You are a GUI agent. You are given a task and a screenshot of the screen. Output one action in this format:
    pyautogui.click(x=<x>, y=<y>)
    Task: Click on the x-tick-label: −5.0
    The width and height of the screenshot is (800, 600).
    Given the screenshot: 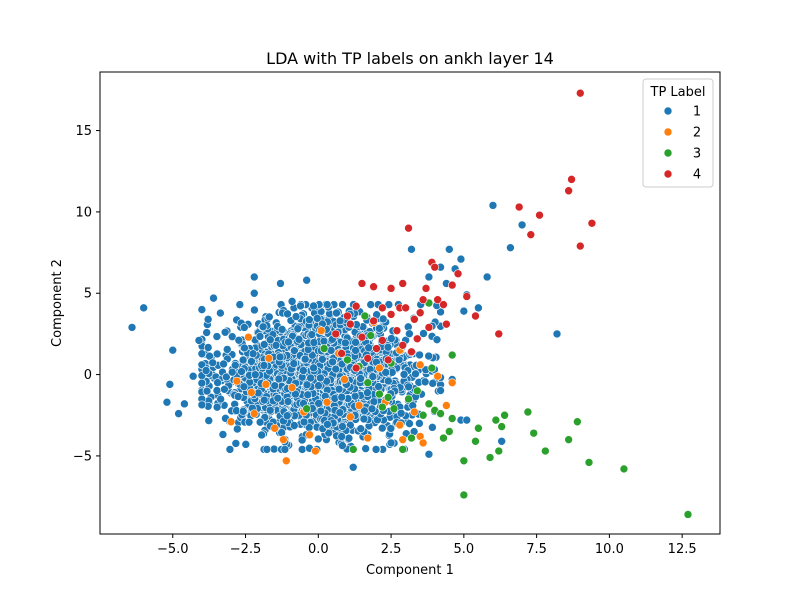 What is the action you would take?
    pyautogui.click(x=173, y=549)
    